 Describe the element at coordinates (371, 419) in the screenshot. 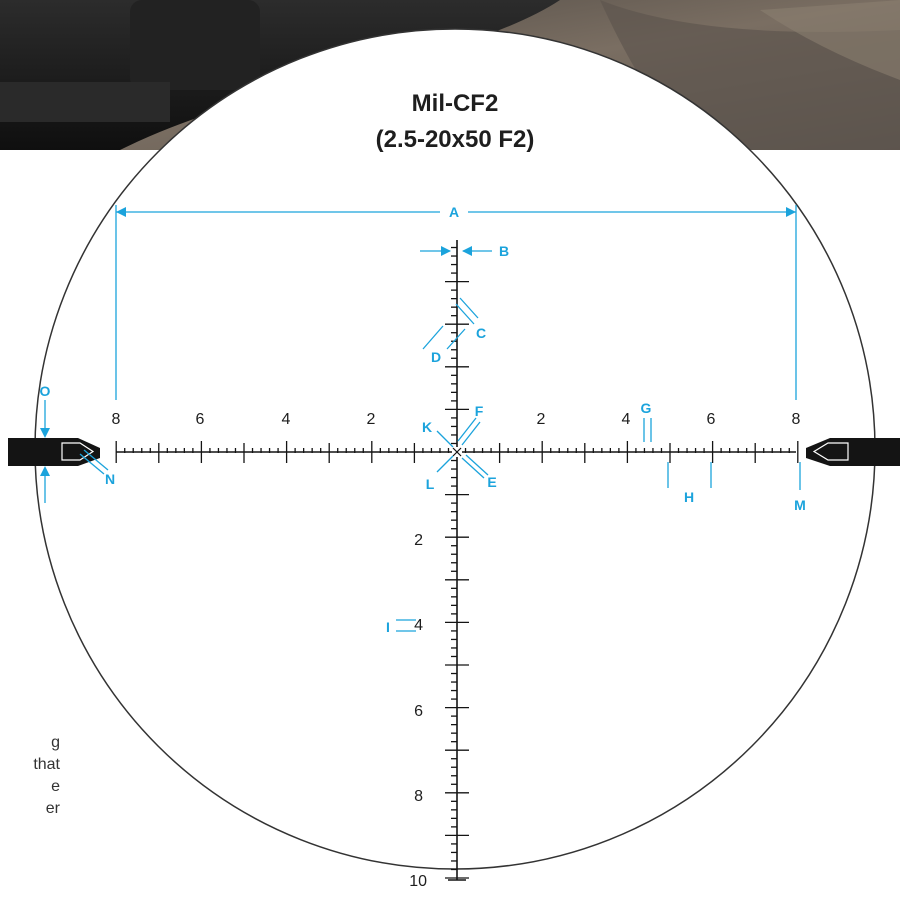

I see `h-label-left-2: 2` at that location.